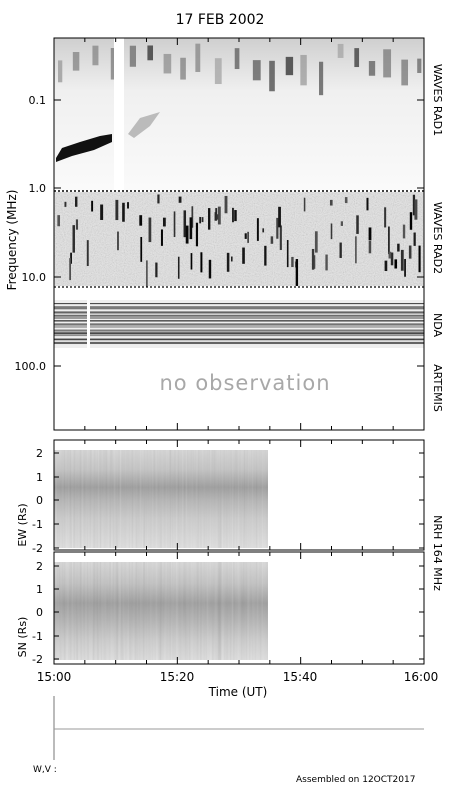  Describe the element at coordinates (39, 477) in the screenshot. I see `ew-ytick-1: 1` at that location.